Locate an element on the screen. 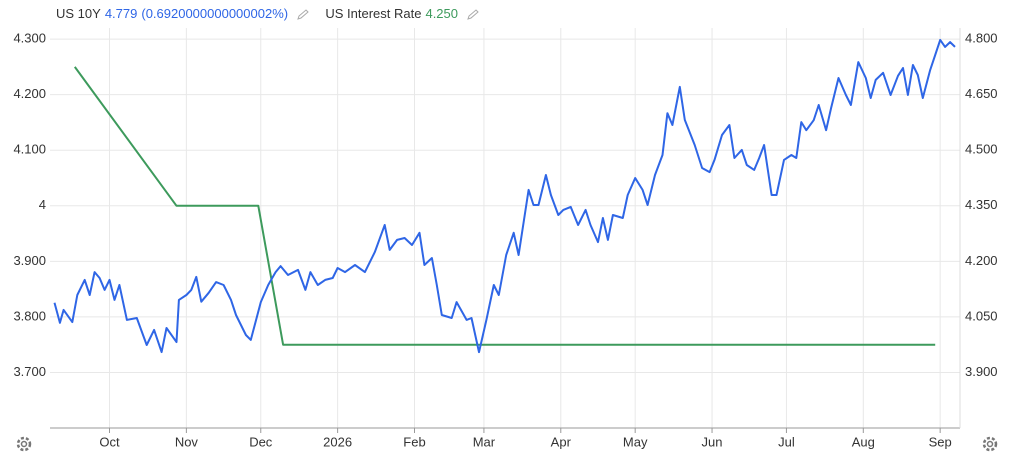 The width and height of the screenshot is (1019, 458). y2-tick-label: 4.350 is located at coordinates (981, 204).